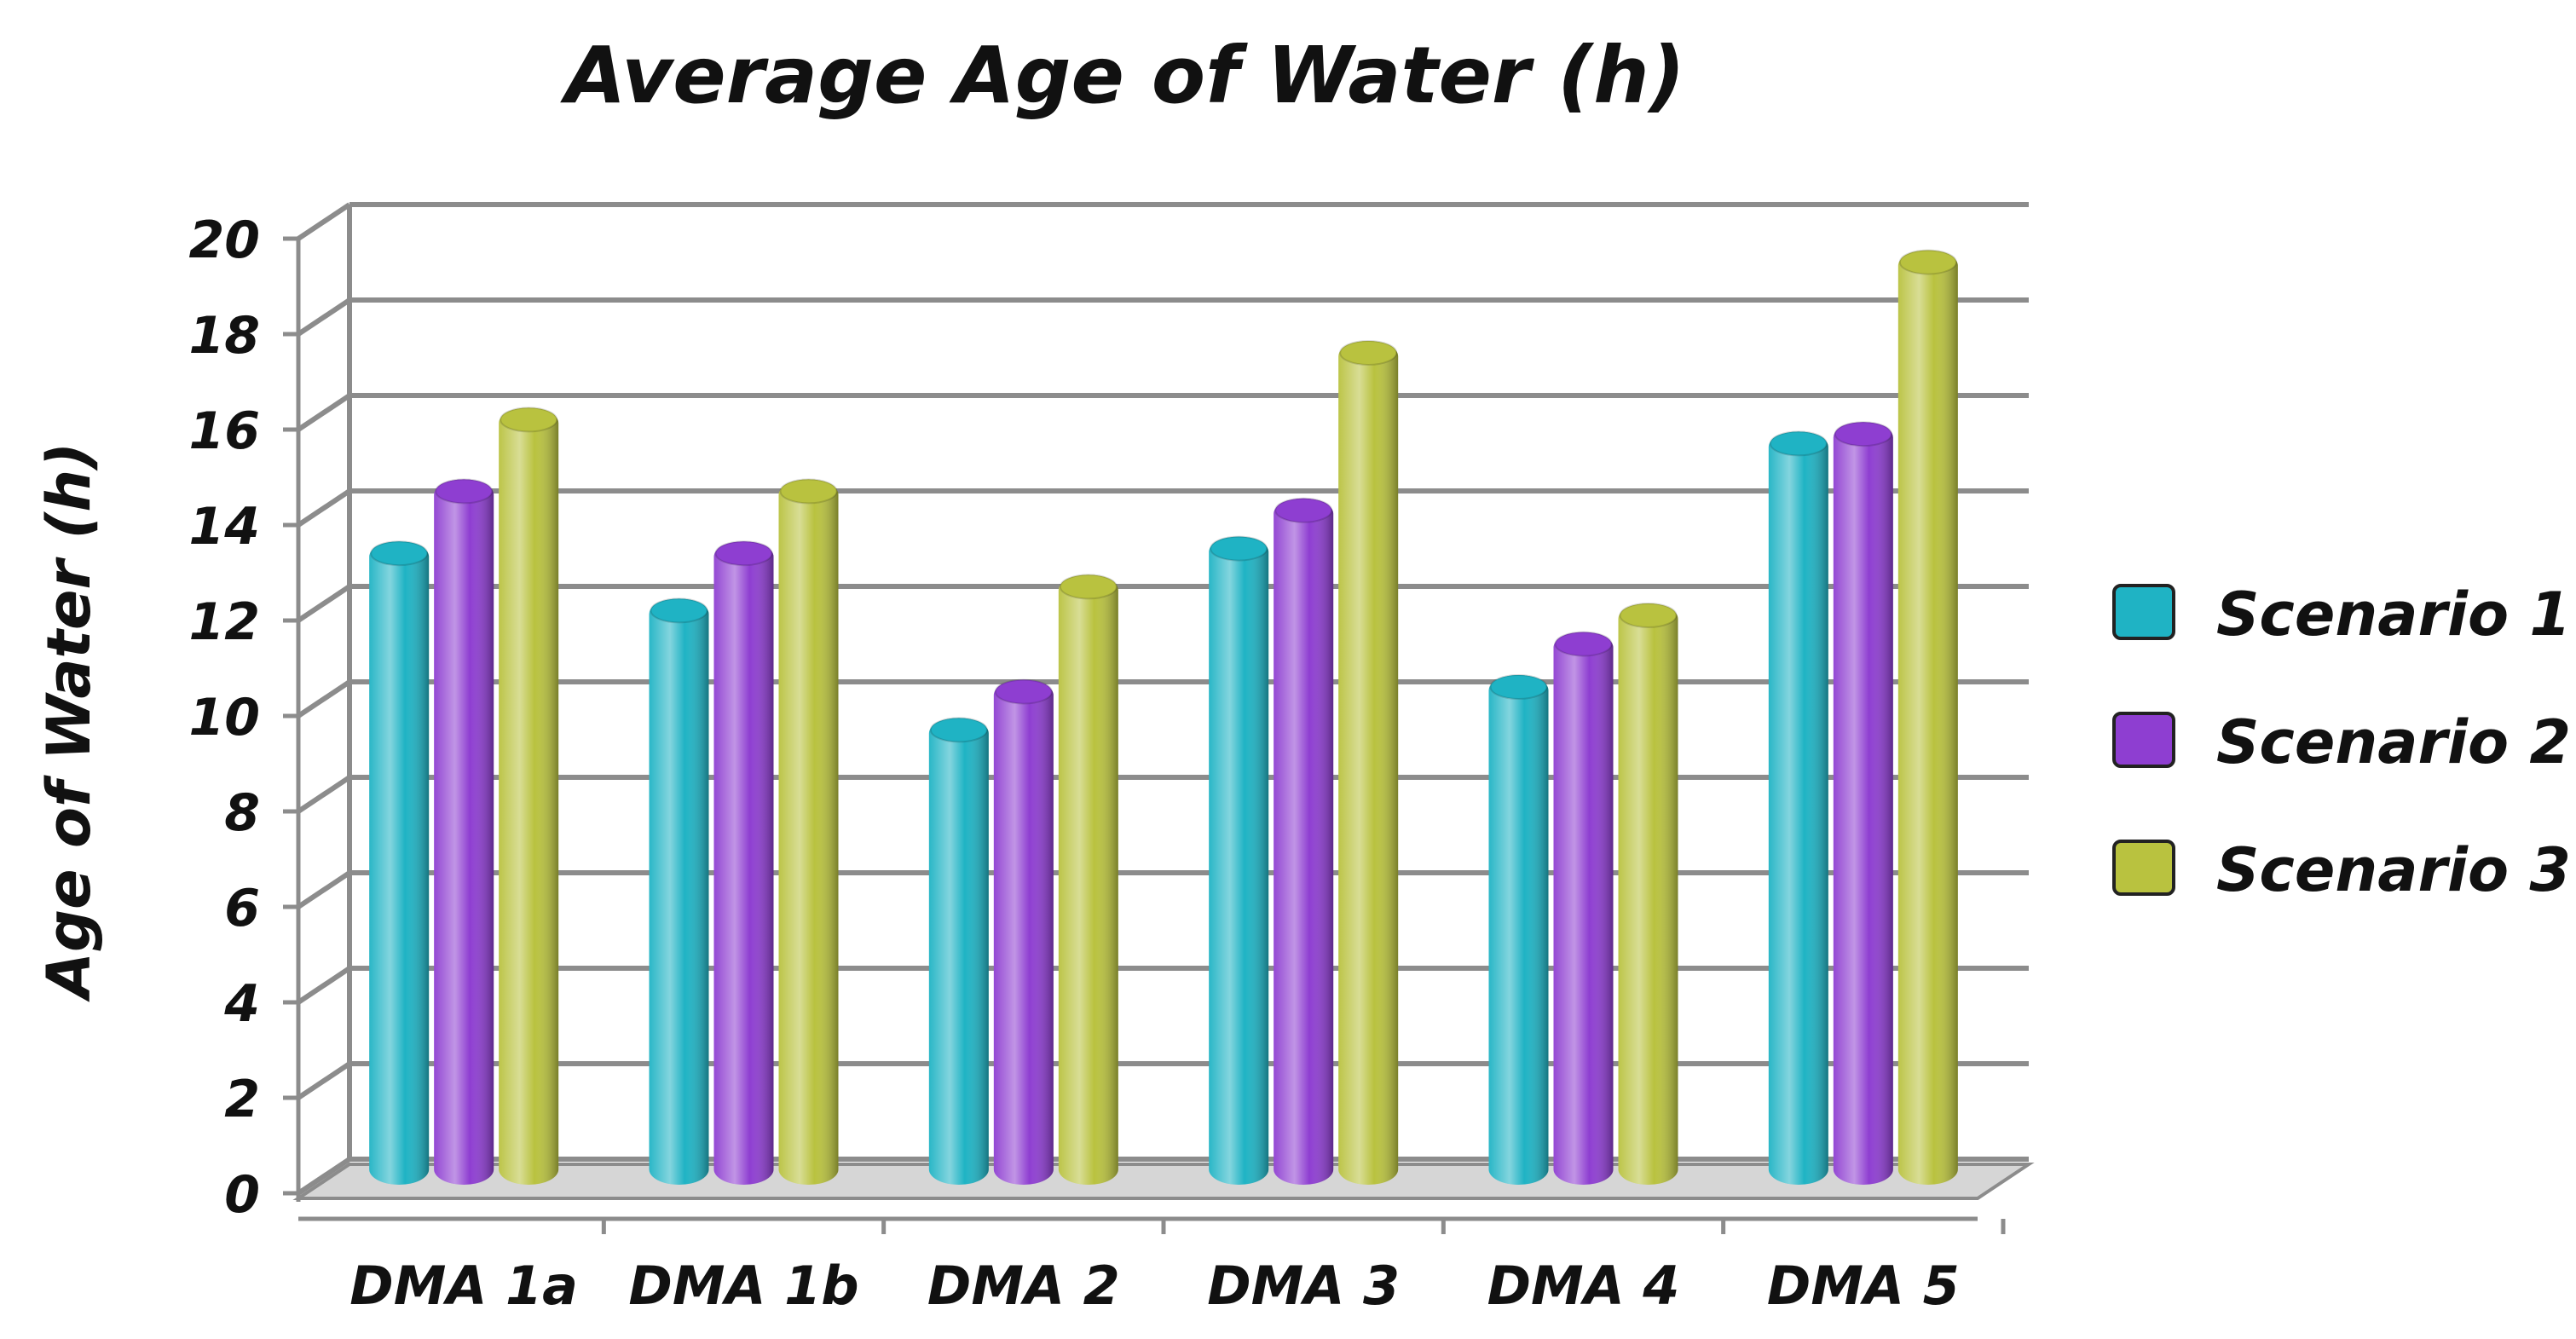  I want to click on chart-floor, so click(1163, 1192).